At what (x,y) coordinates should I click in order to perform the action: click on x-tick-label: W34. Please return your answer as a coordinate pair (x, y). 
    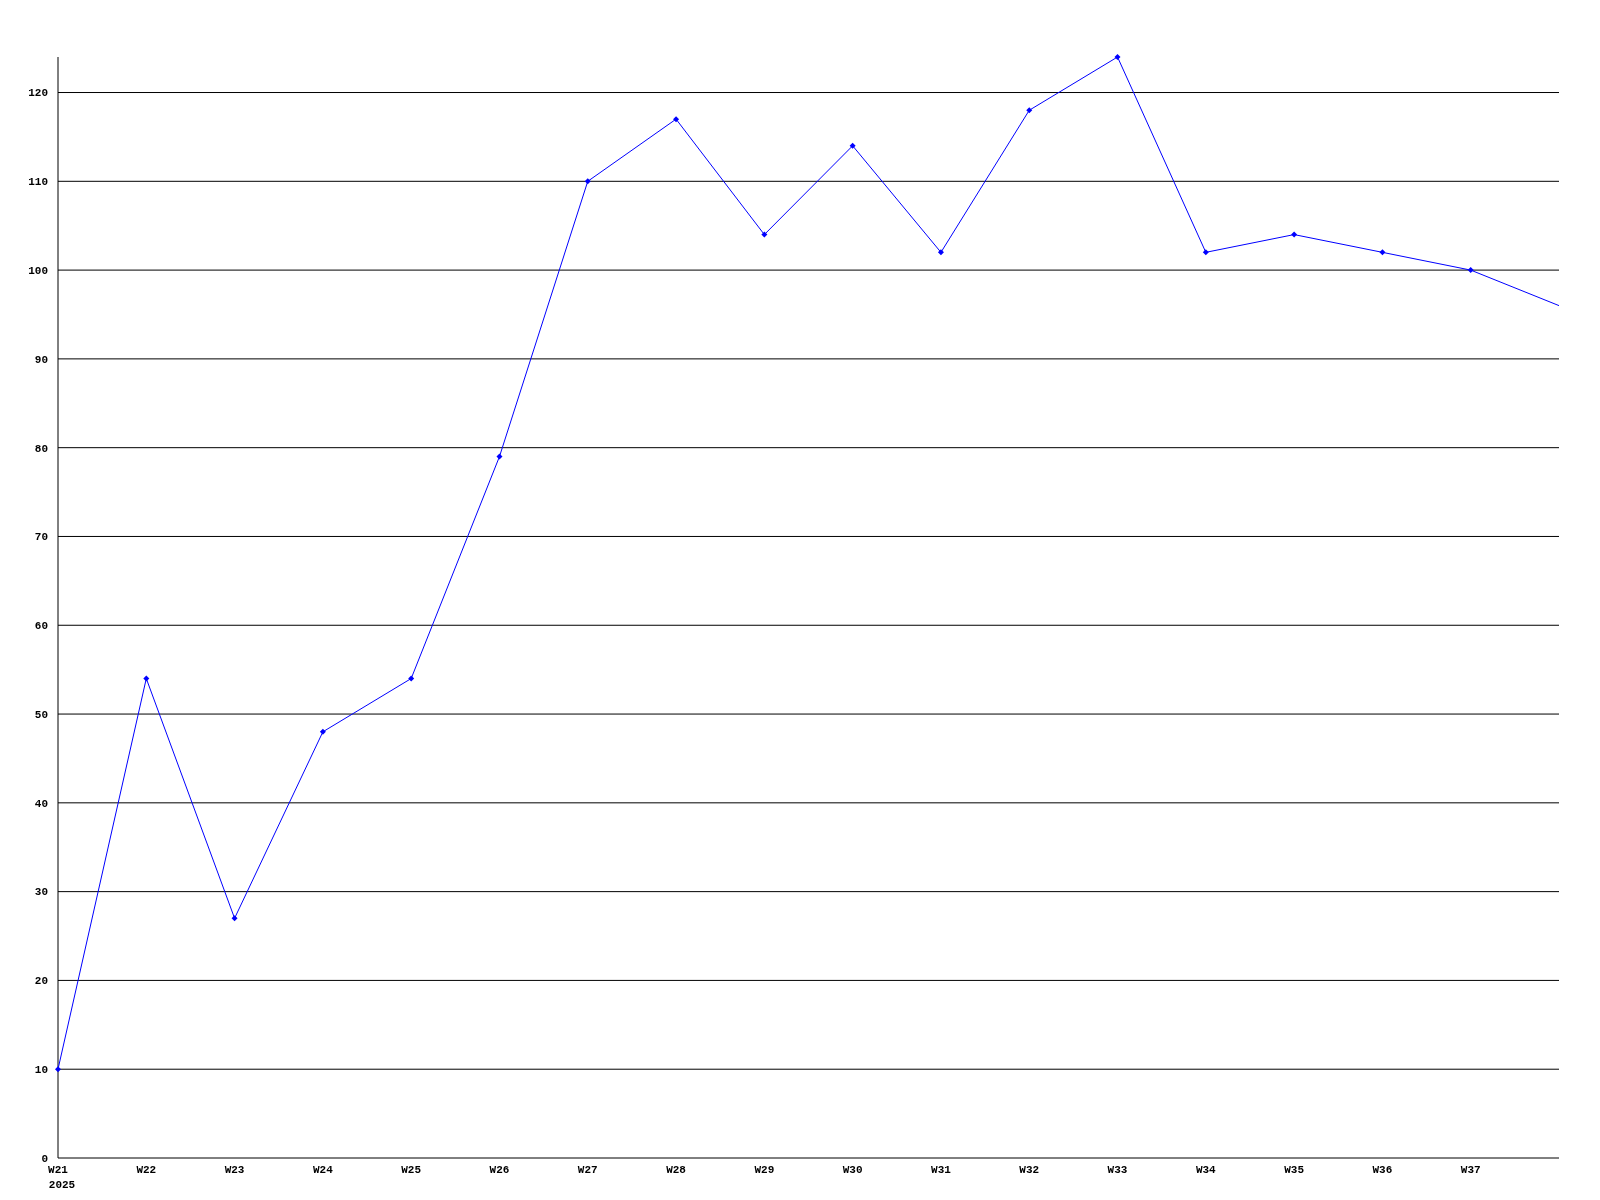
    Looking at the image, I should click on (1206, 1170).